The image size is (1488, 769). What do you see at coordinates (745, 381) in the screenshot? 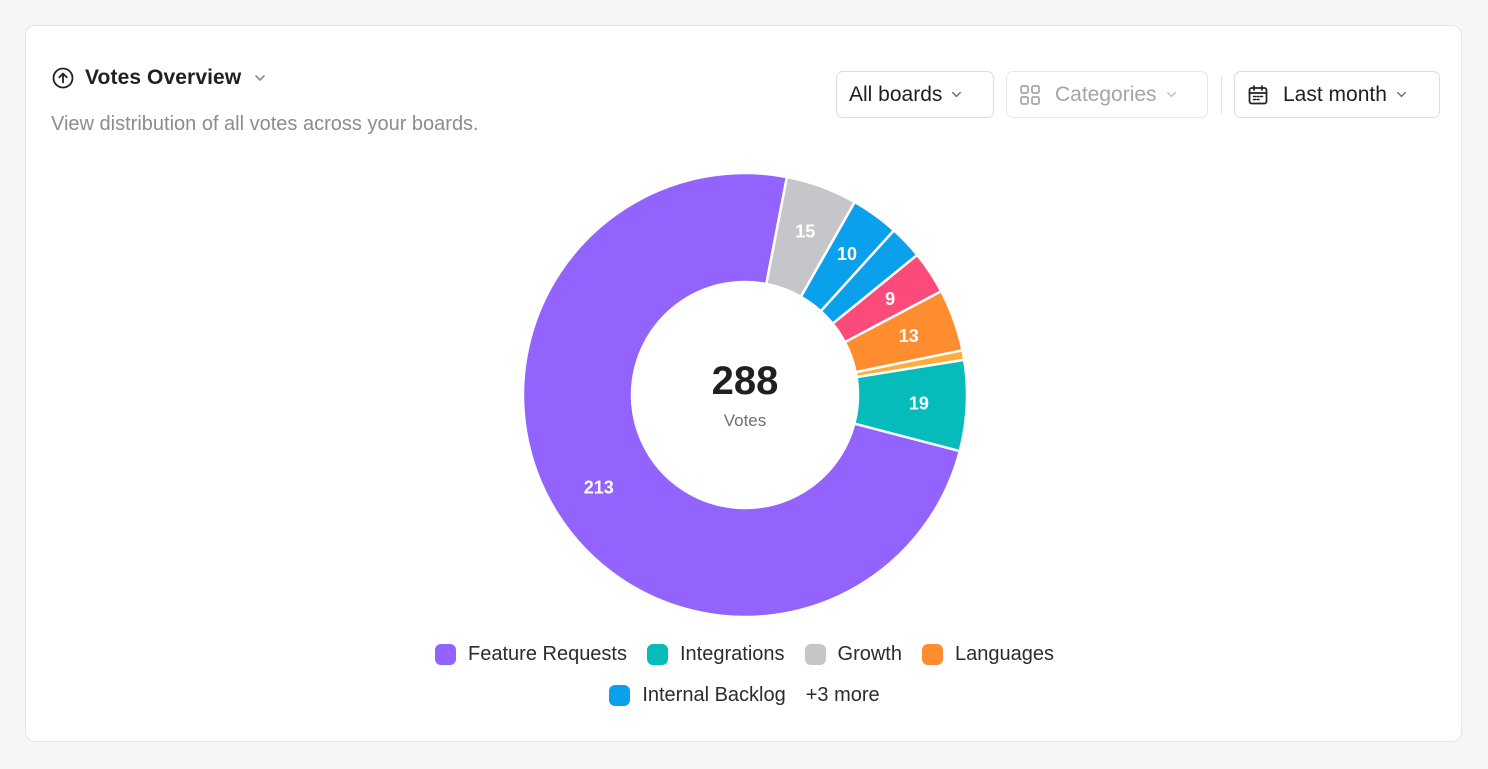
I see `total-votes-value: 288` at bounding box center [745, 381].